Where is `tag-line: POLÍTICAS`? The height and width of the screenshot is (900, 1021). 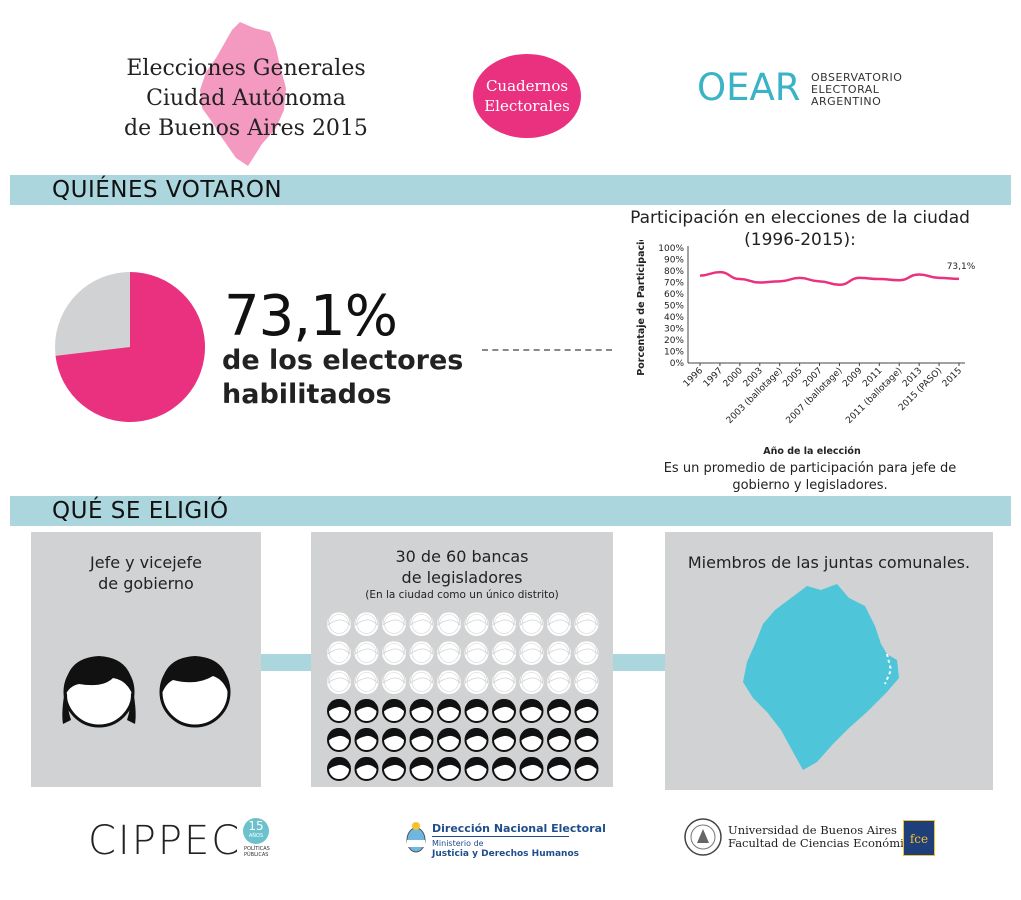
tag-line: POLÍTICAS is located at coordinates (257, 849).